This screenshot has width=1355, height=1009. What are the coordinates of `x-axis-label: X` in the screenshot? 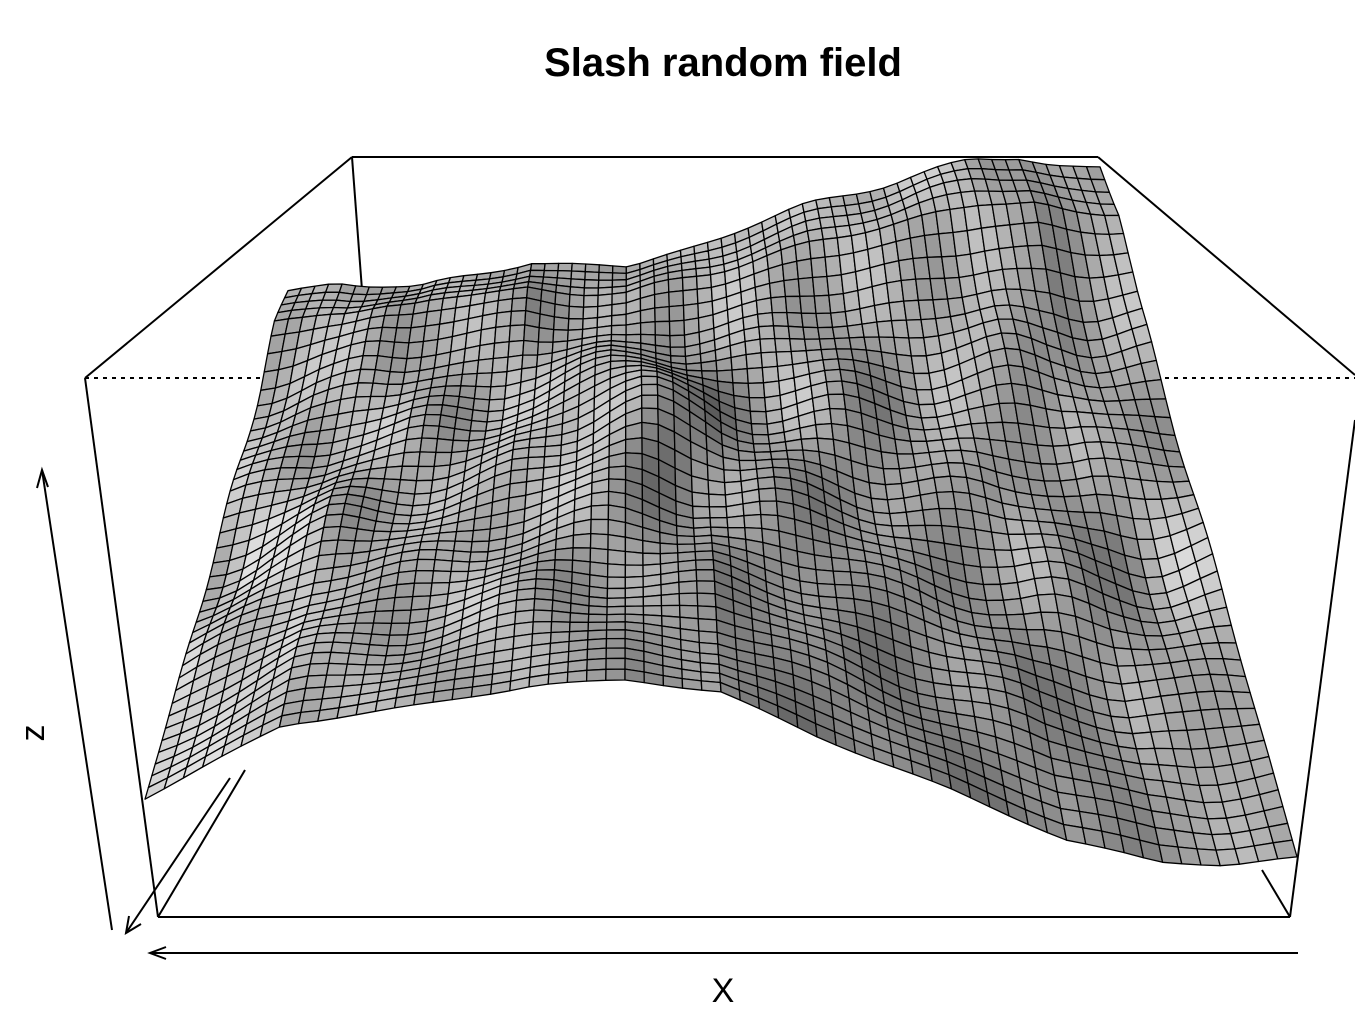 It's located at (723, 990).